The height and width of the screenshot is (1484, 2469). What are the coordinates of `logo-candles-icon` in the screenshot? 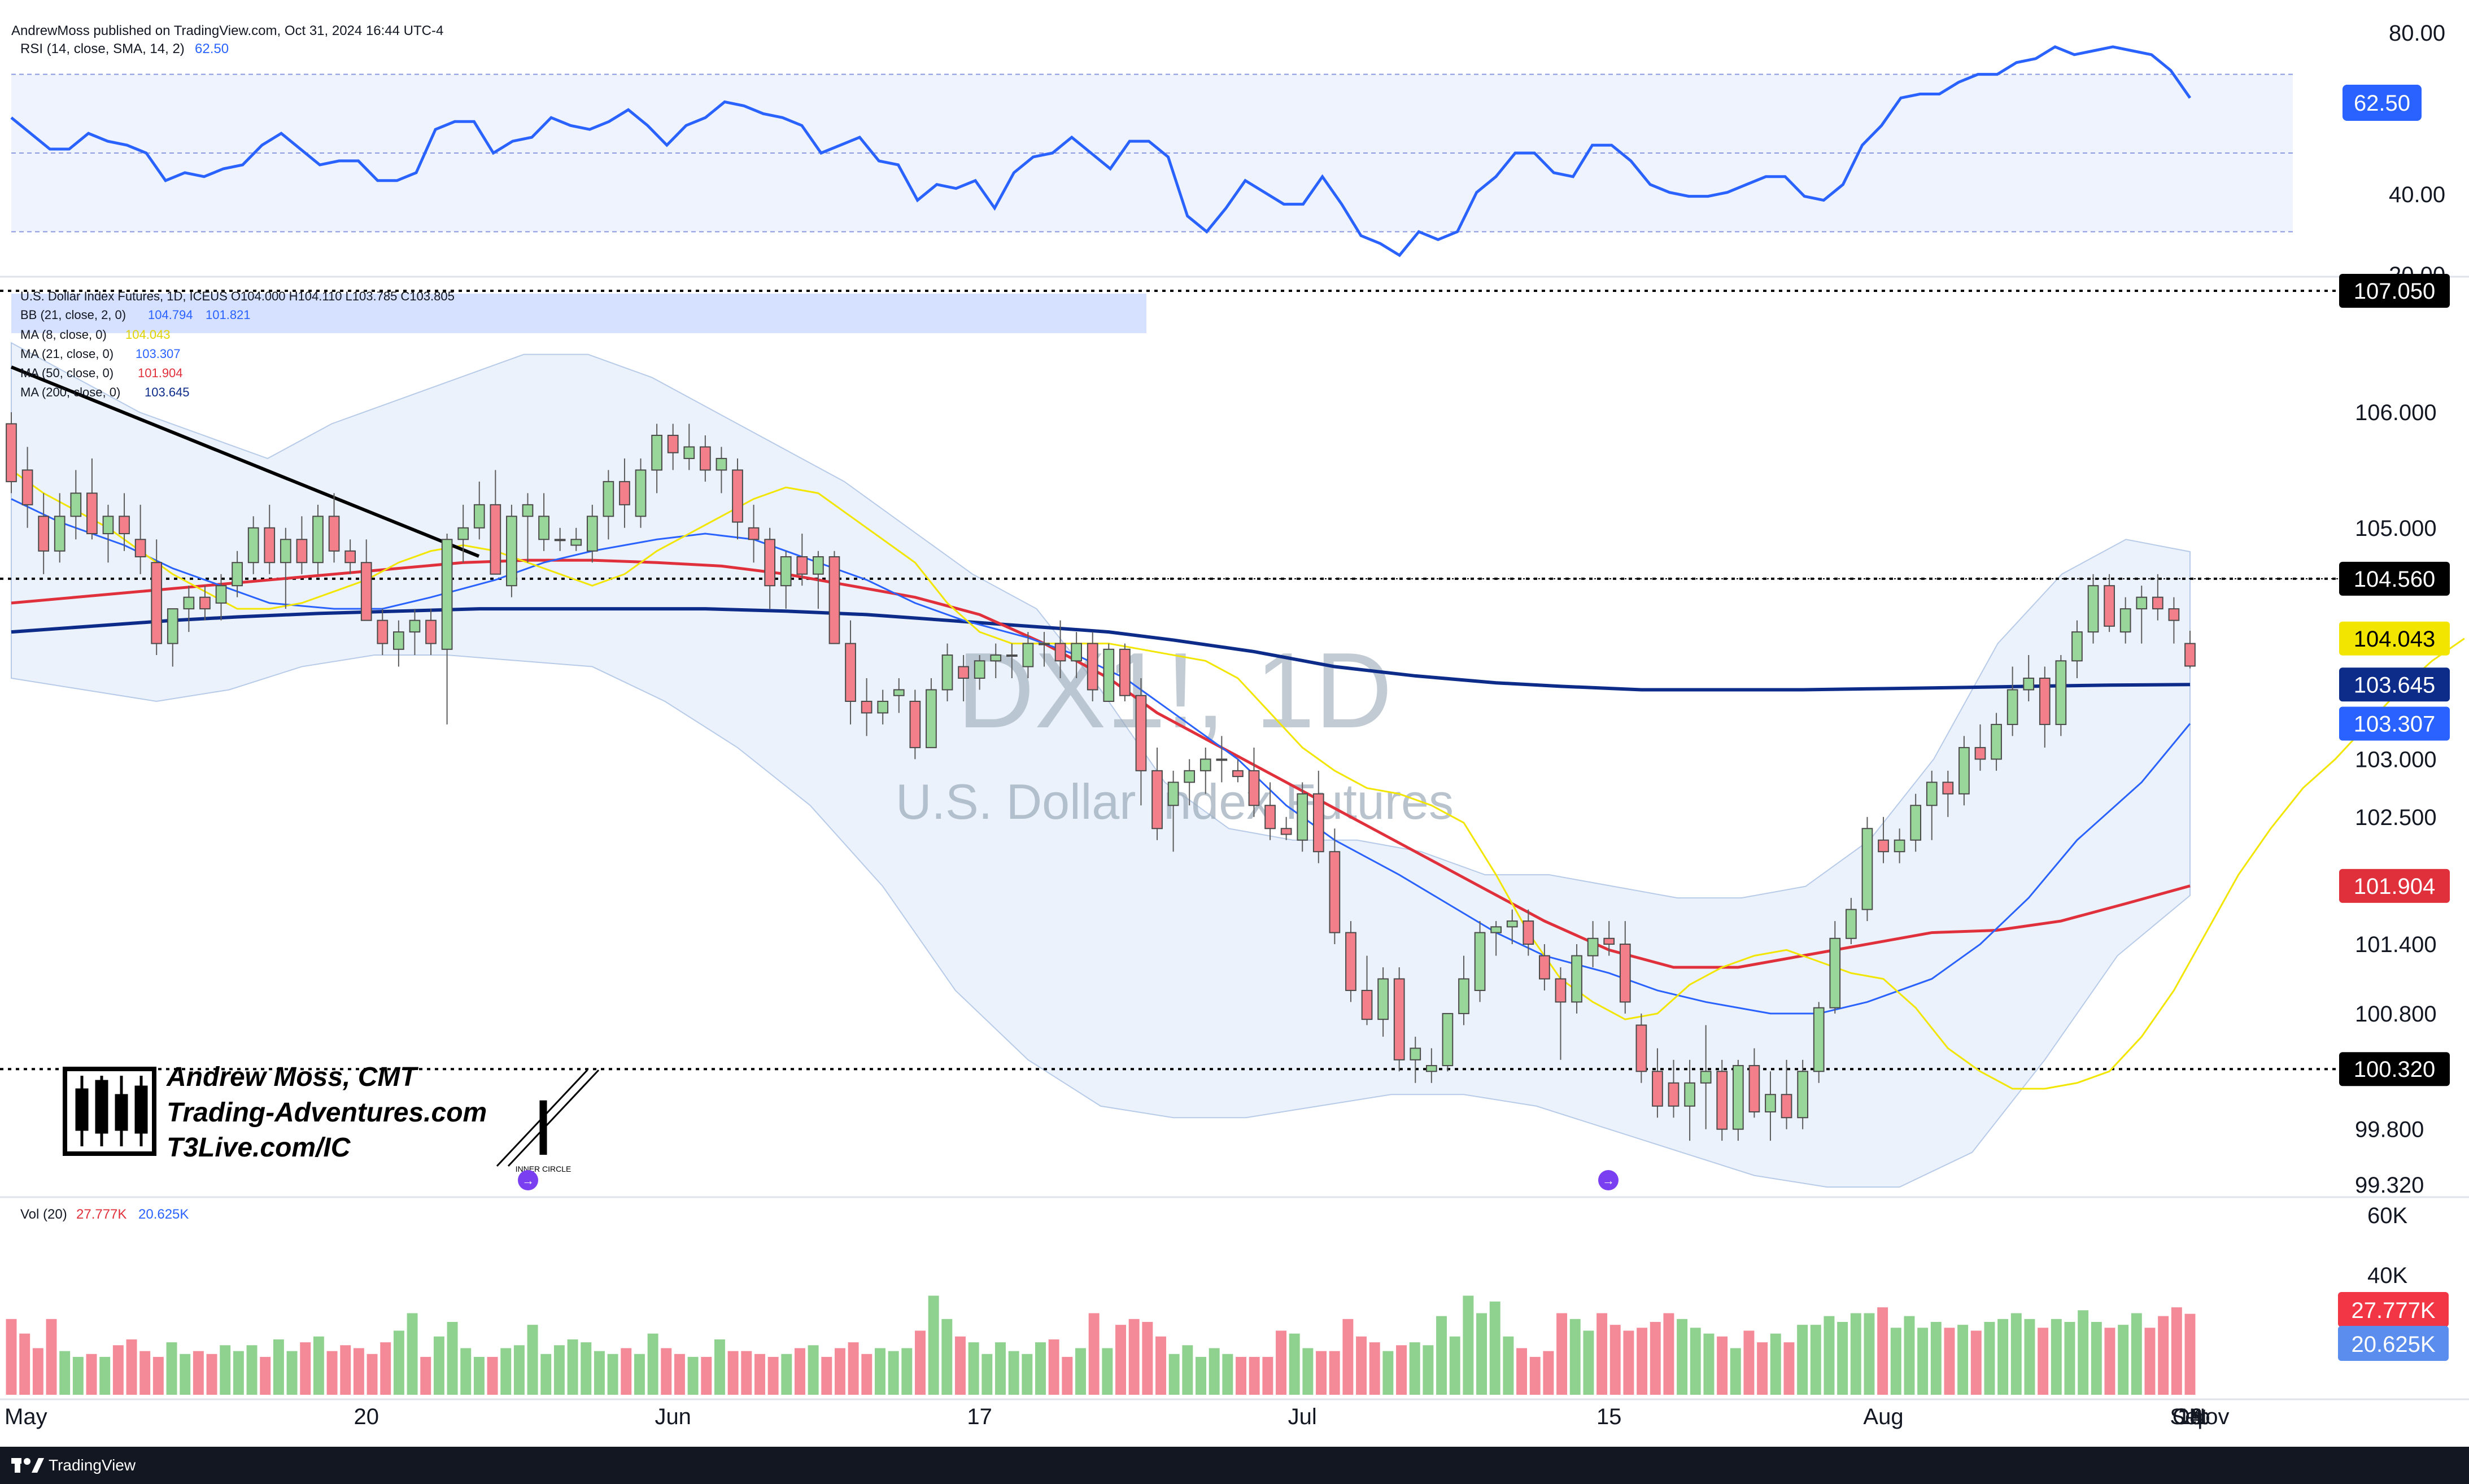 It's located at (112, 1111).